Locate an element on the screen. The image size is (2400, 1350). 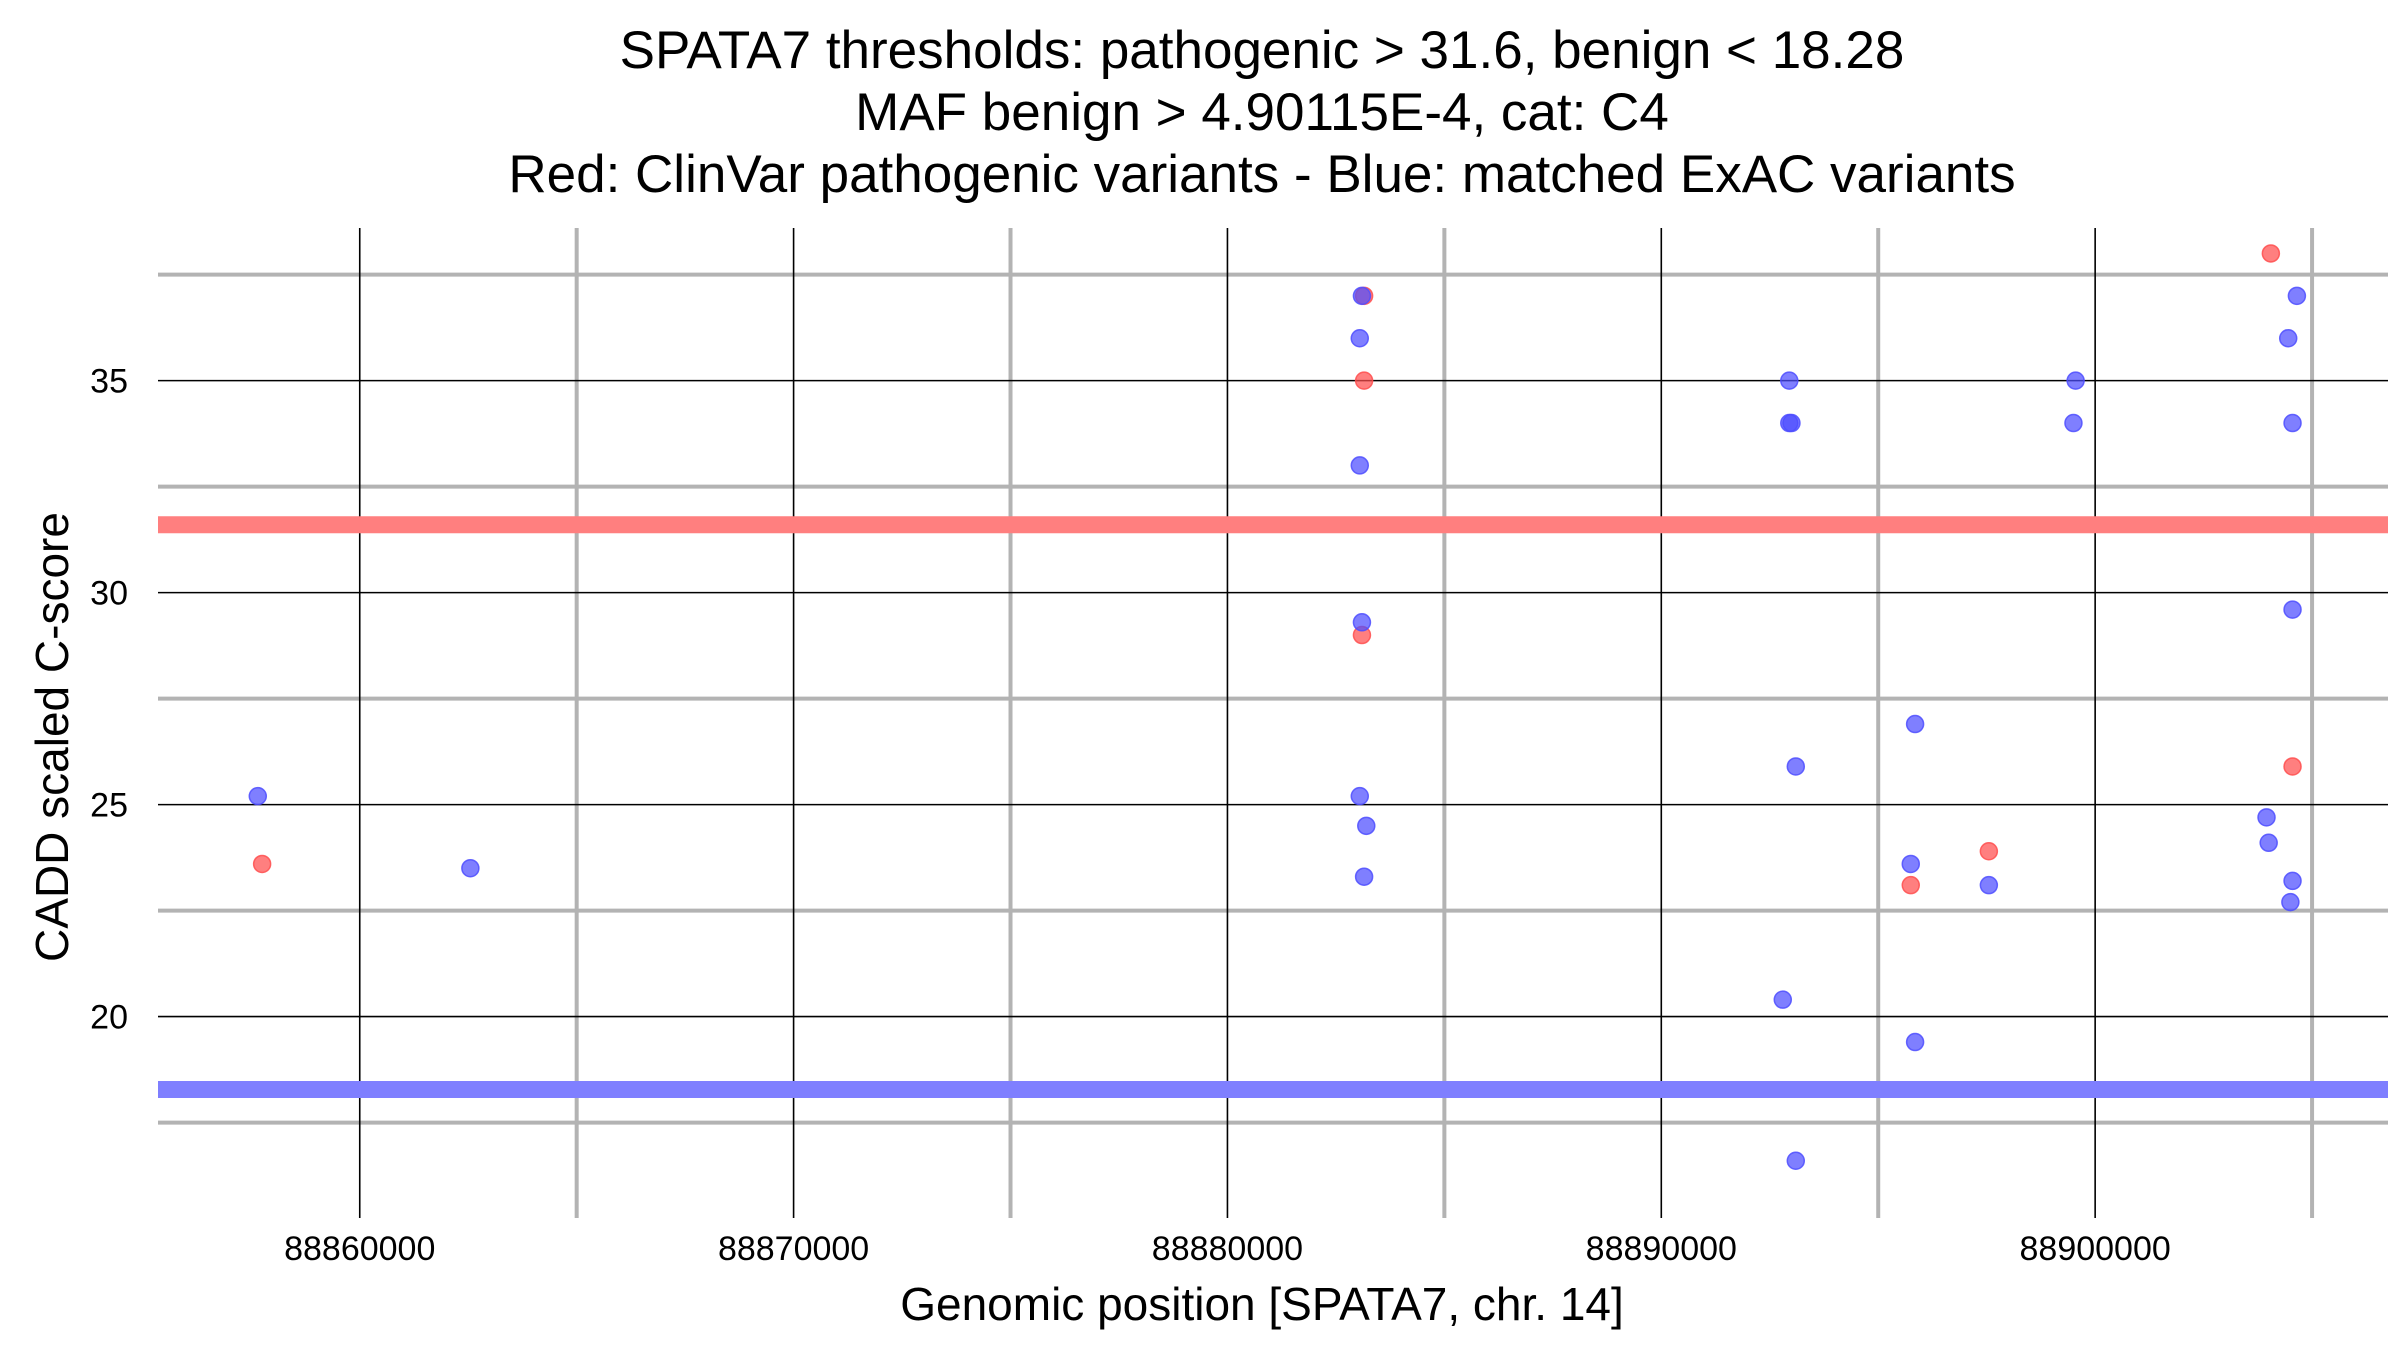
y-tick-label-1: 25 is located at coordinates (109, 806).